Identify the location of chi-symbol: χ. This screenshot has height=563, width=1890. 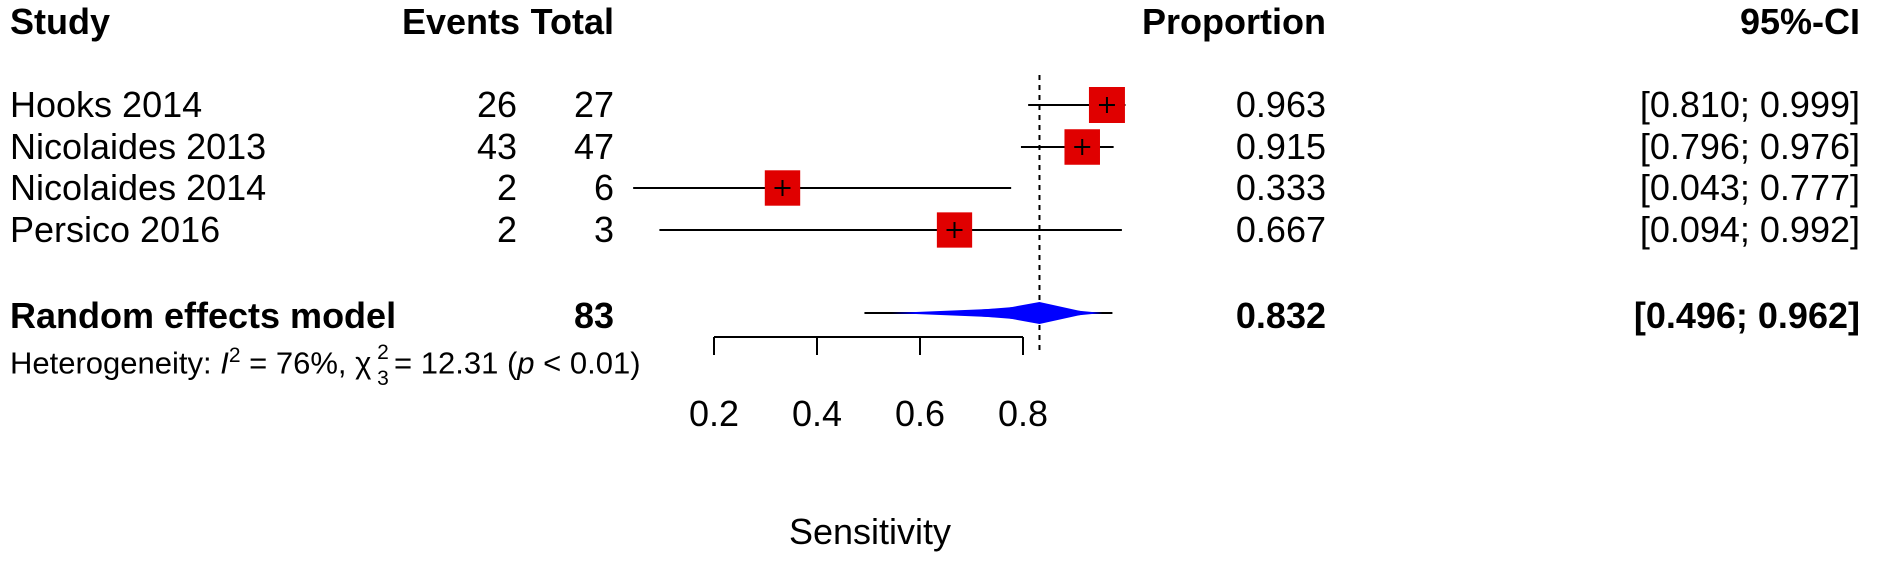
(363, 363).